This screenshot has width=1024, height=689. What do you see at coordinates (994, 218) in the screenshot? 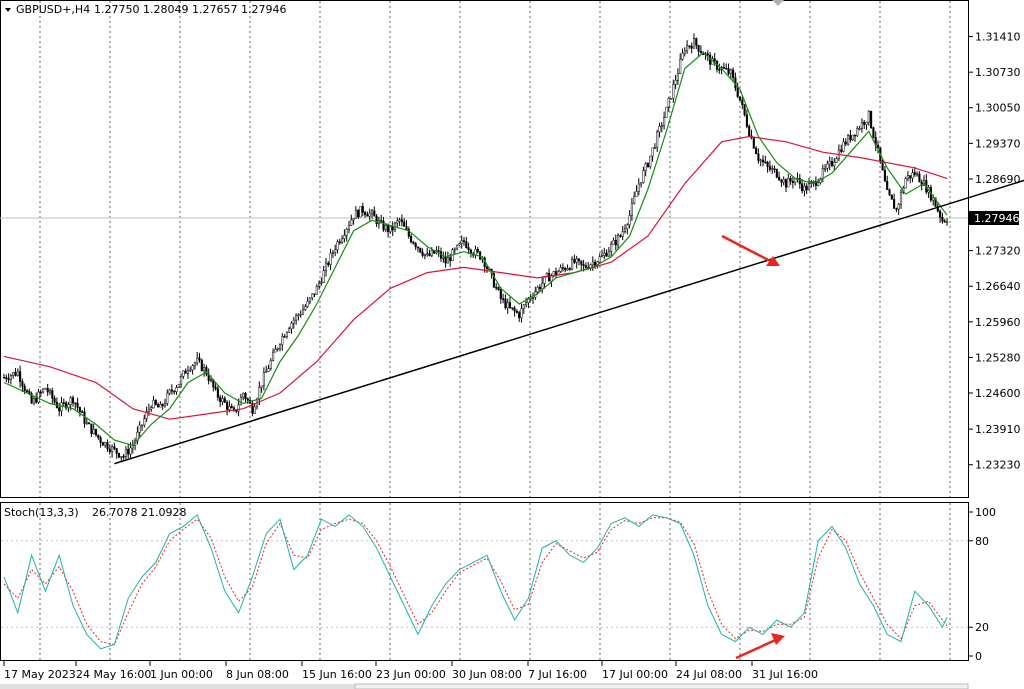
I see `current-price-tag` at bounding box center [994, 218].